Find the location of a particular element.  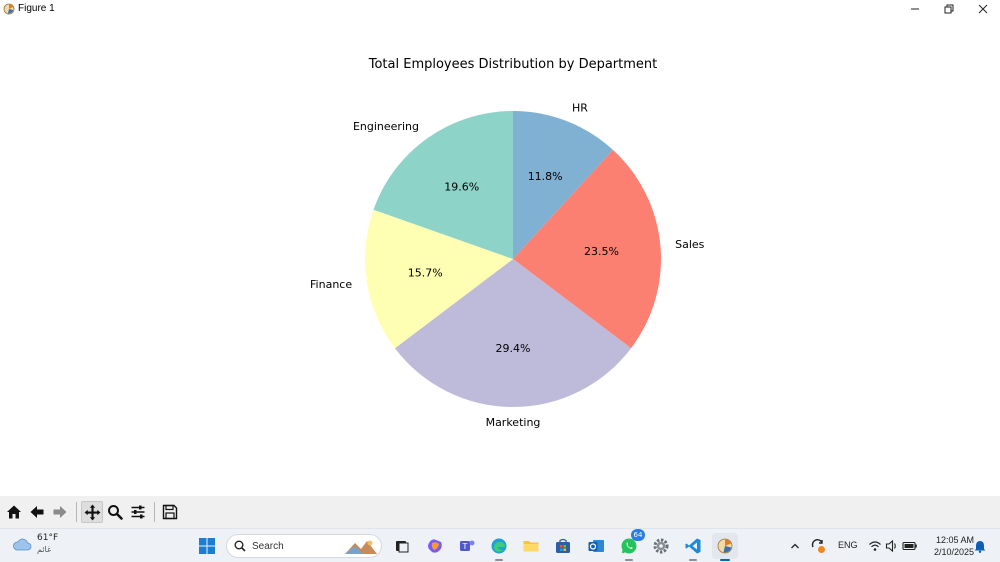

task-view-icon is located at coordinates (402, 547).